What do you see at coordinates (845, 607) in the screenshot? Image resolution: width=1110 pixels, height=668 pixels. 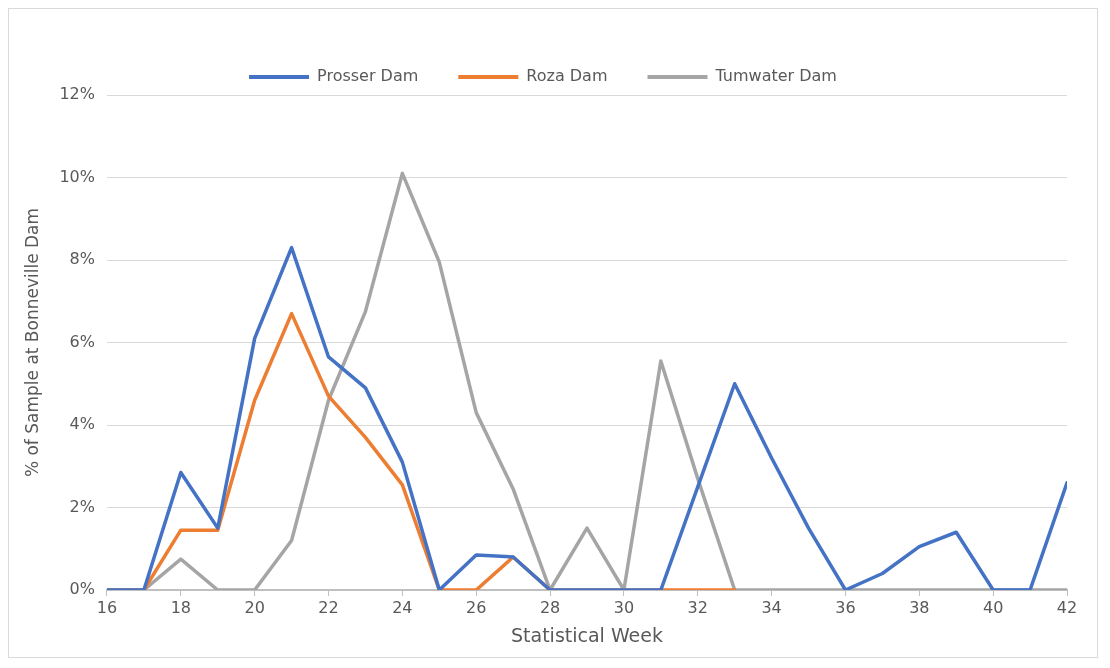 I see `x-tick-label: 36` at bounding box center [845, 607].